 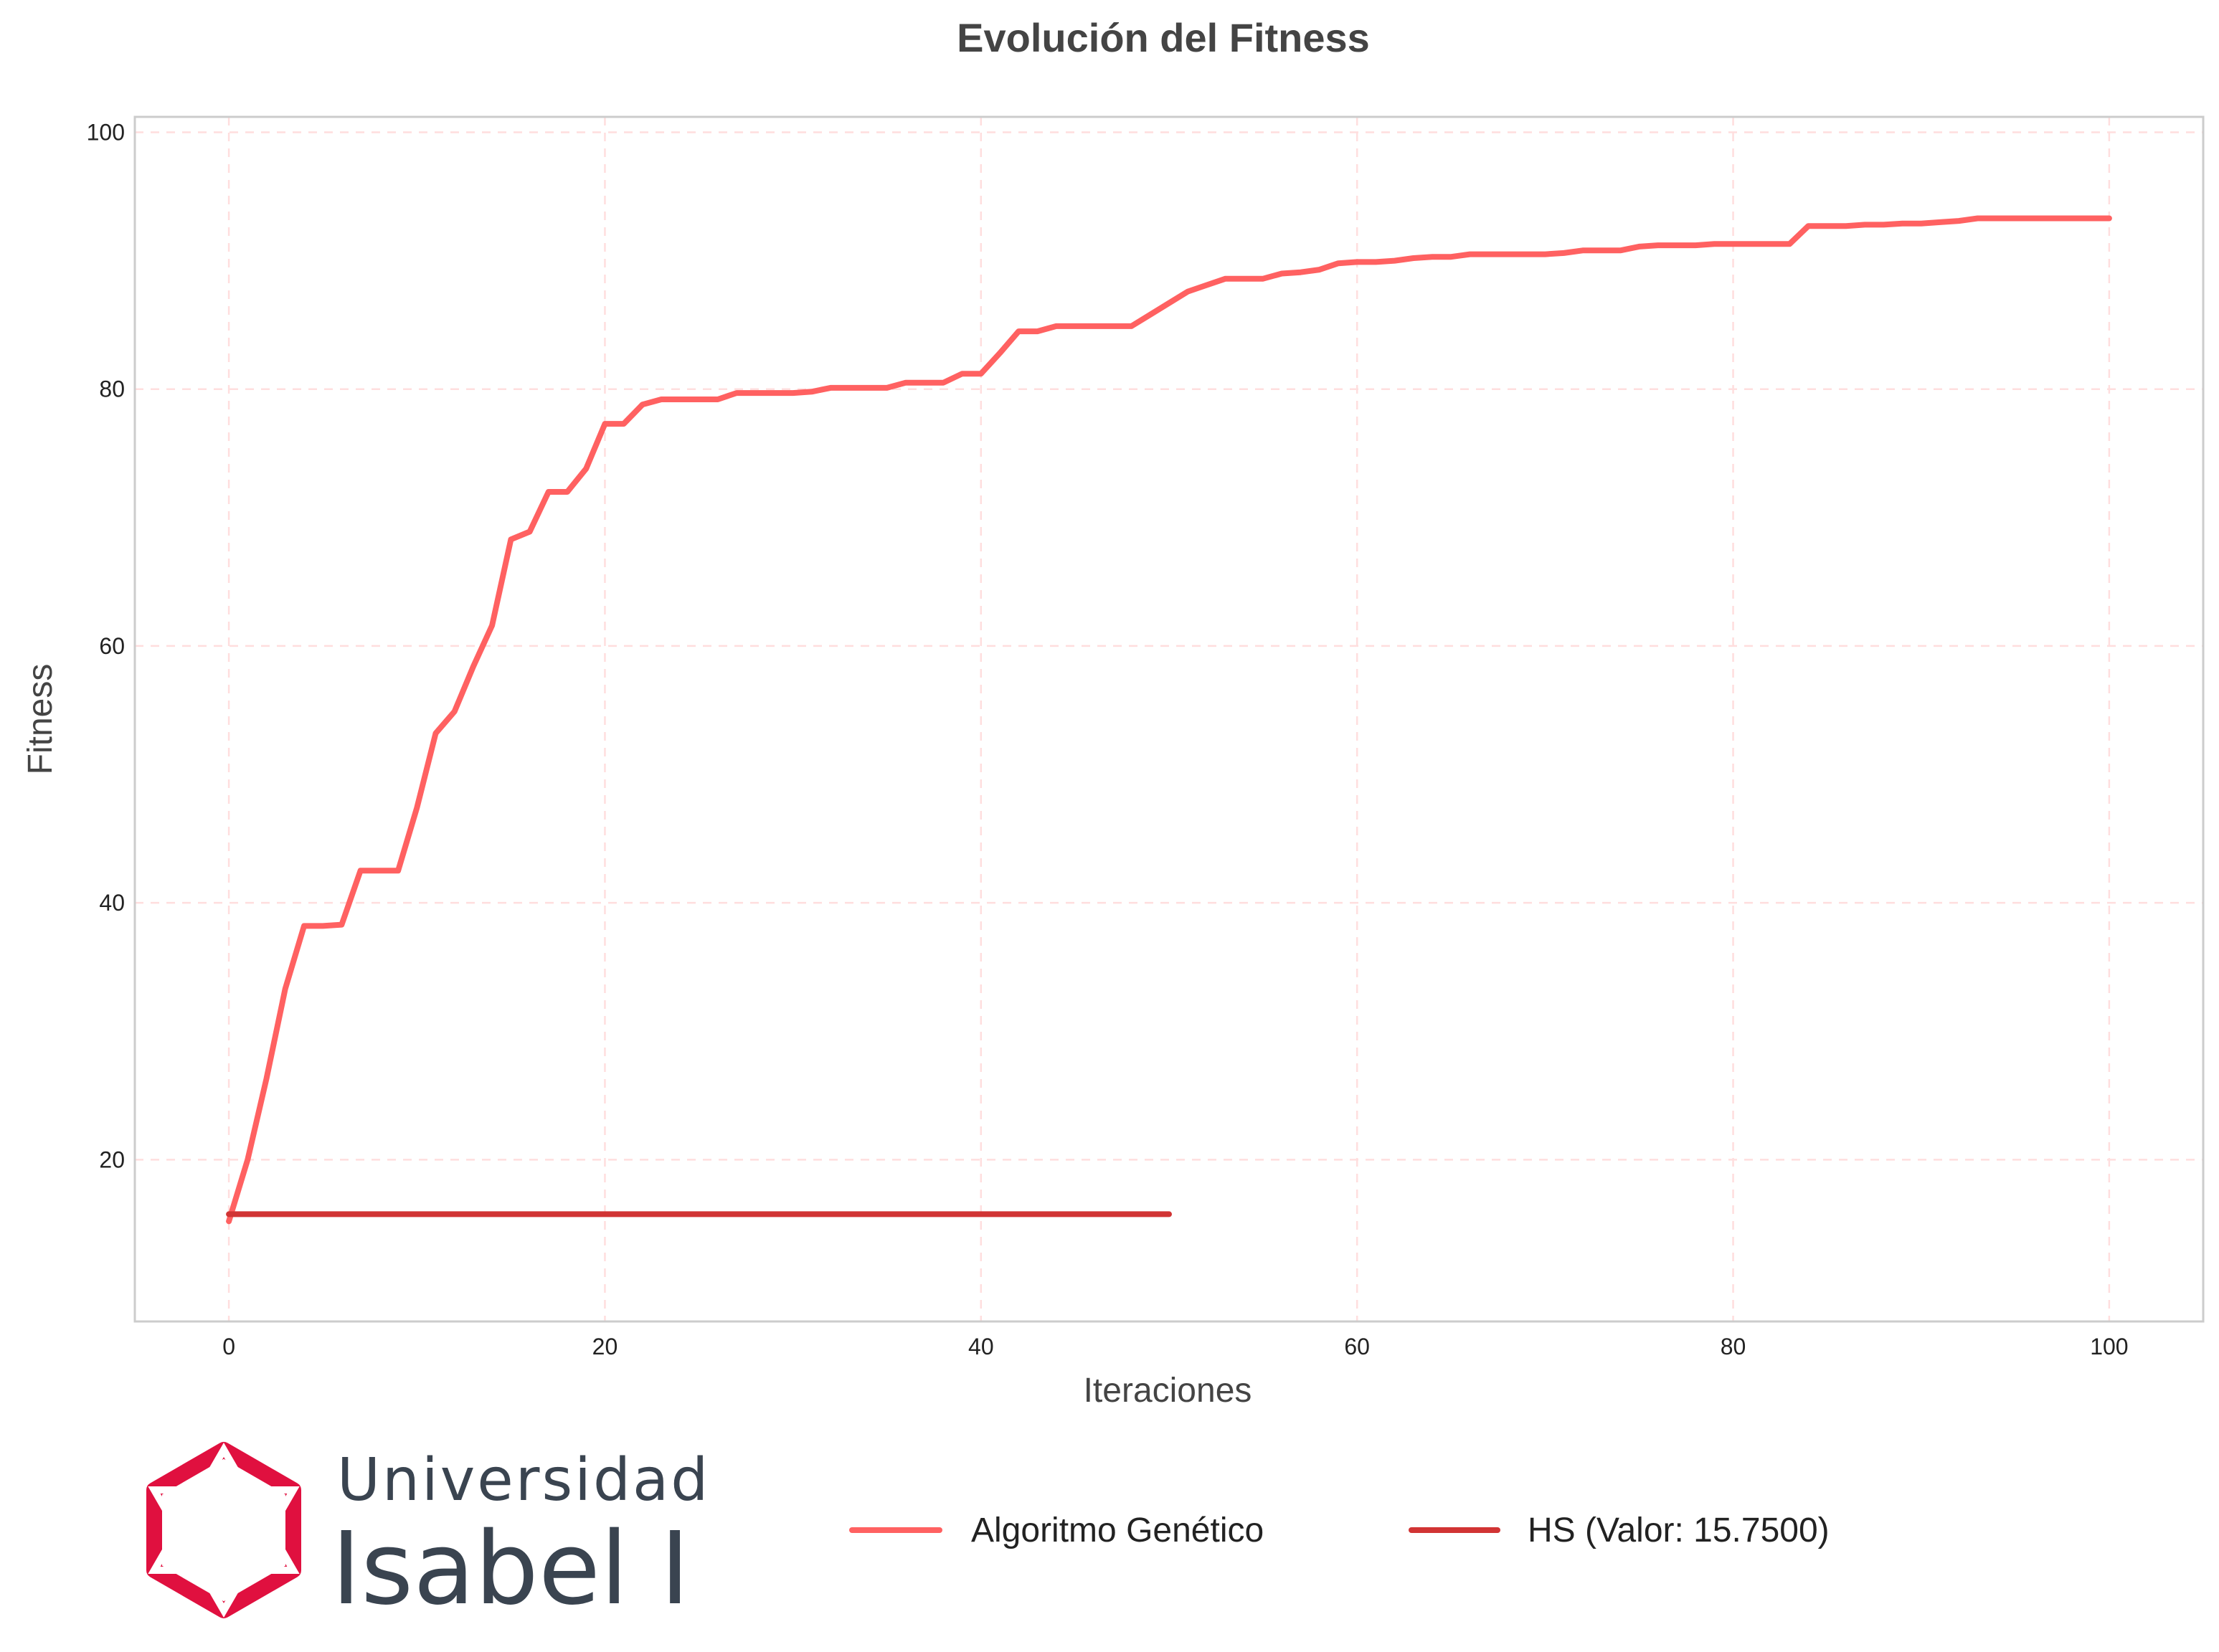 I want to click on chart-title: Evolución del Fitness, so click(x=1163, y=37).